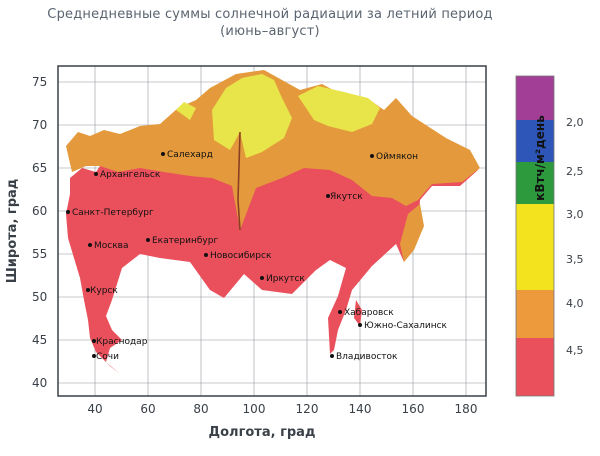 The height and width of the screenshot is (456, 600). What do you see at coordinates (307, 409) in the screenshot?
I see `x-tick-120: 120` at bounding box center [307, 409].